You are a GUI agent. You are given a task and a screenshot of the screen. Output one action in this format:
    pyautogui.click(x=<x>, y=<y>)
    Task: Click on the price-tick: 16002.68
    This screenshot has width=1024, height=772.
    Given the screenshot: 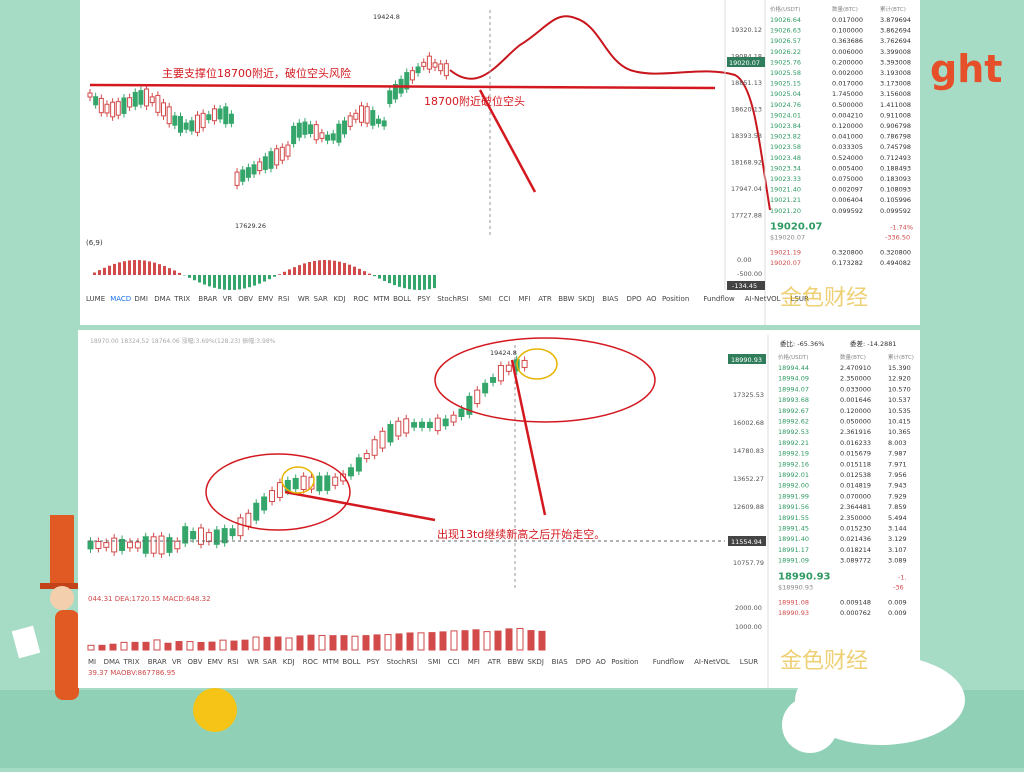 What is the action you would take?
    pyautogui.click(x=748, y=423)
    